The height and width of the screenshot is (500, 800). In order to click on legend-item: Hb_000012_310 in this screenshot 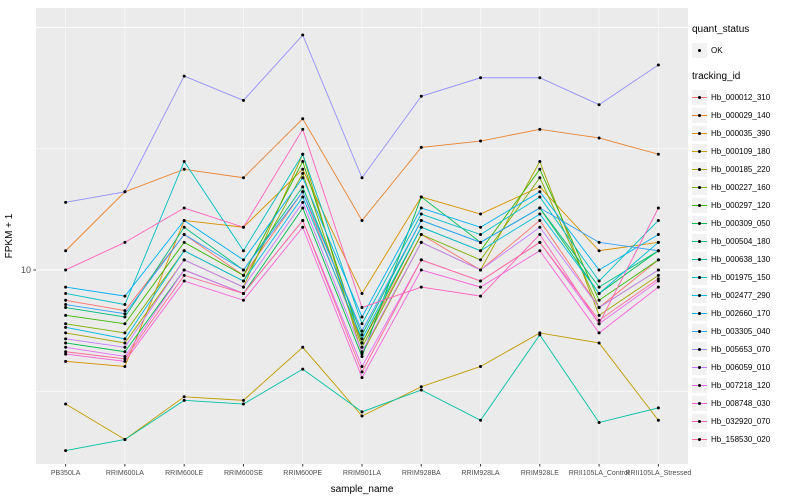, I will do `click(746, 97)`.